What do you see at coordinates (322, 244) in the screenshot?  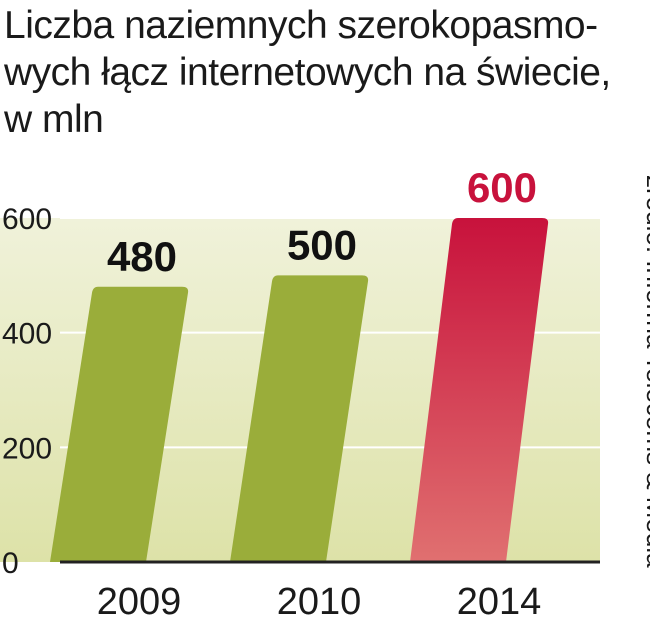 I see `data-label-2010: 500` at bounding box center [322, 244].